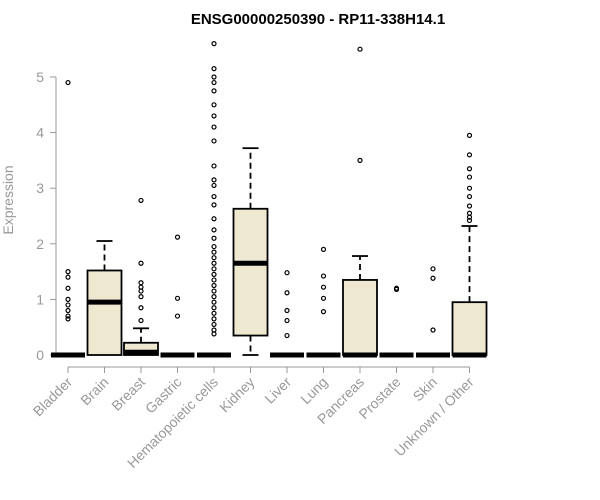 This screenshot has width=600, height=500. I want to click on x-tick-label: Breast, so click(128, 394).